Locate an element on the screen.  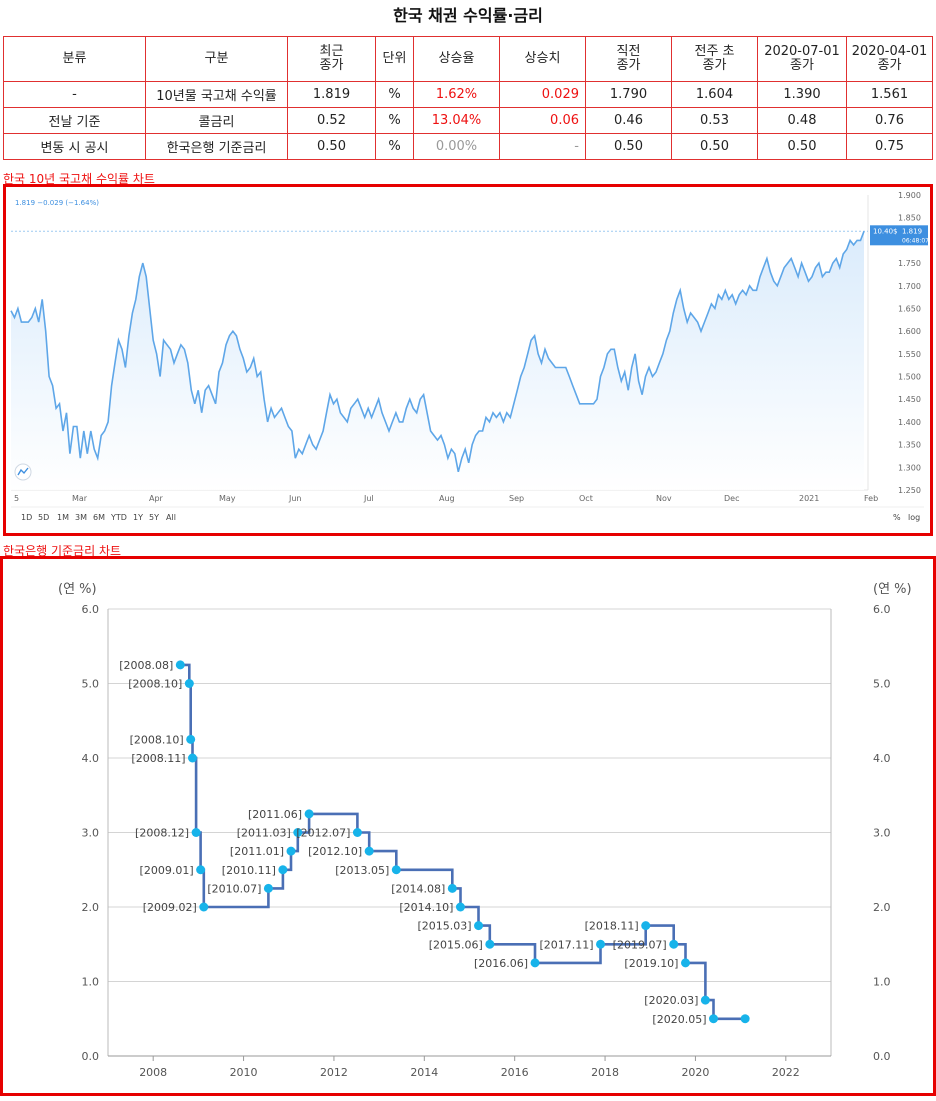
scale-button-log: log is located at coordinates (914, 517).